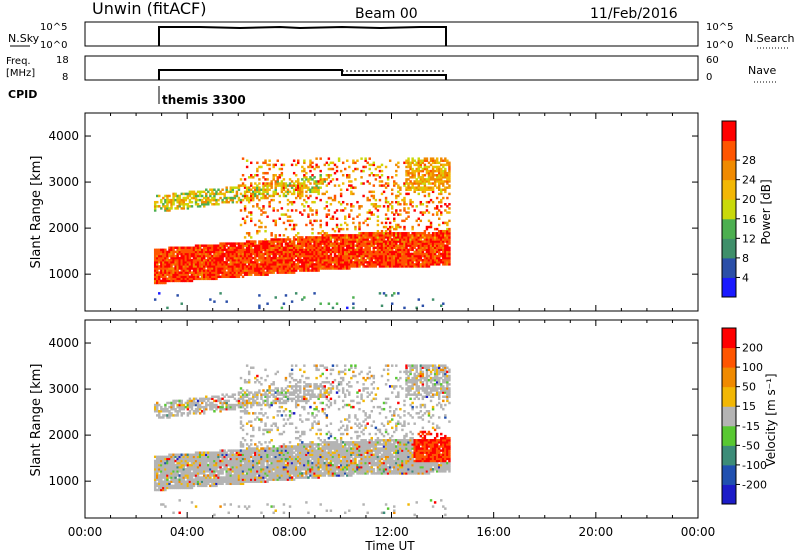 This screenshot has height=558, width=800. Describe the element at coordinates (745, 277) in the screenshot. I see `colorbar-tick-label: 4` at that location.